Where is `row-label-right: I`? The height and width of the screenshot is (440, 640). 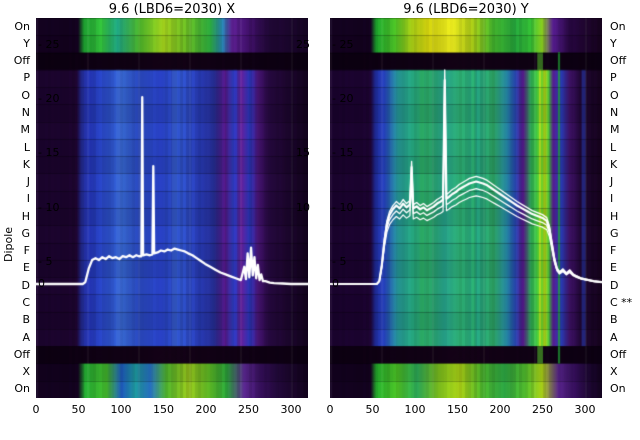
row-label-right: I is located at coordinates (612, 199).